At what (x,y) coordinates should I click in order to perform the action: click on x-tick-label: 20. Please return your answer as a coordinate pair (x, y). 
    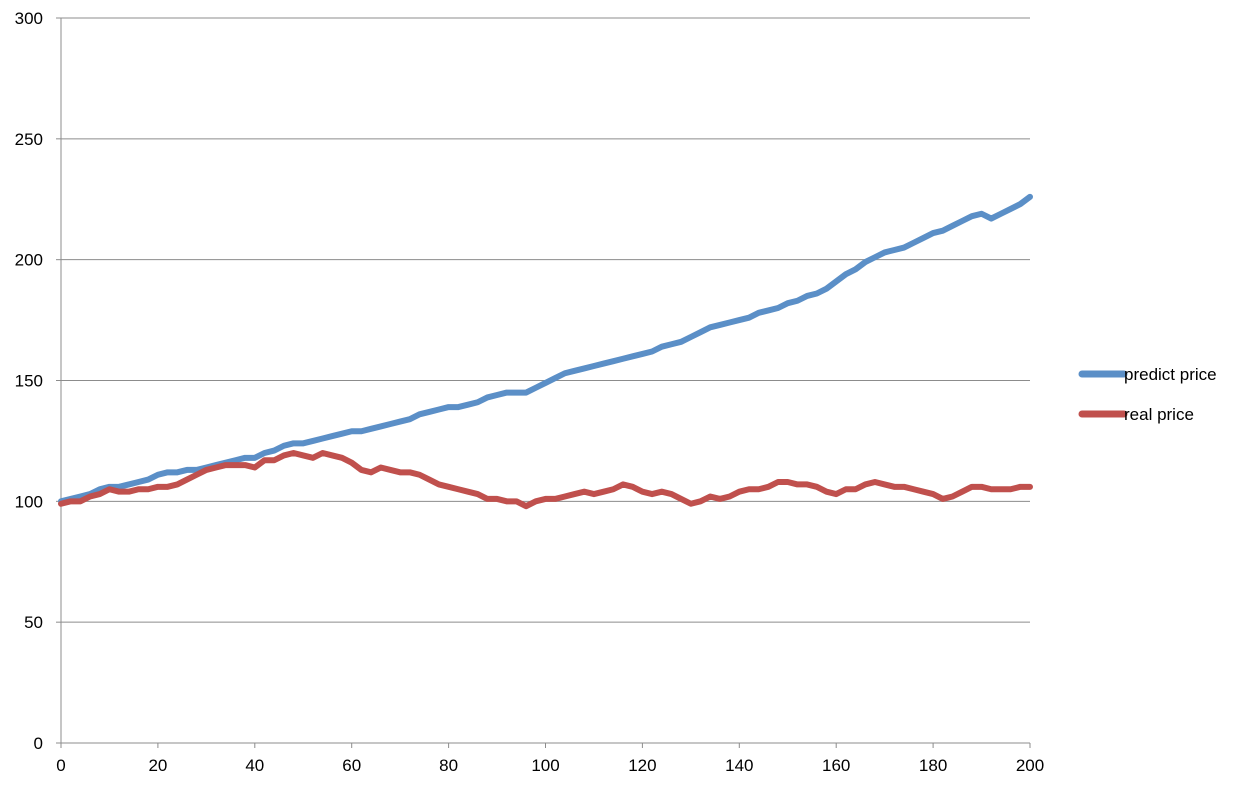
    Looking at the image, I should click on (157, 765).